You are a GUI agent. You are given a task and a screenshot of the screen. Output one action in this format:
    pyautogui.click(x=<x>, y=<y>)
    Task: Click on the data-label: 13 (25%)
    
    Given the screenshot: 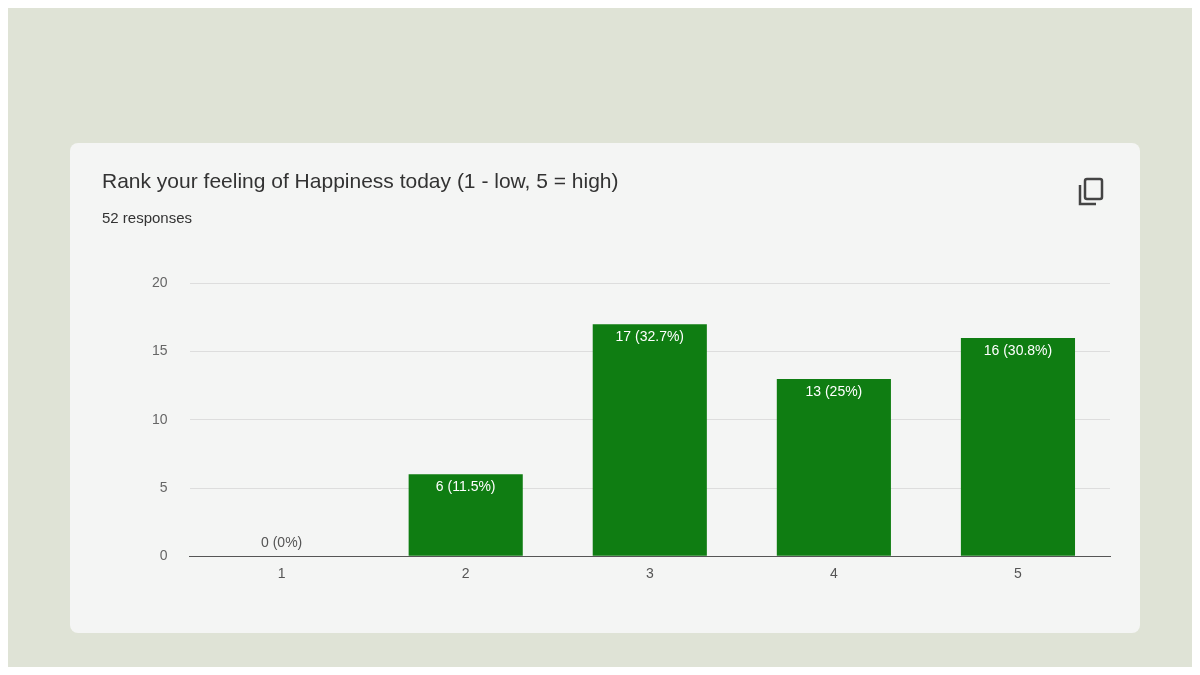 What is the action you would take?
    pyautogui.click(x=834, y=390)
    